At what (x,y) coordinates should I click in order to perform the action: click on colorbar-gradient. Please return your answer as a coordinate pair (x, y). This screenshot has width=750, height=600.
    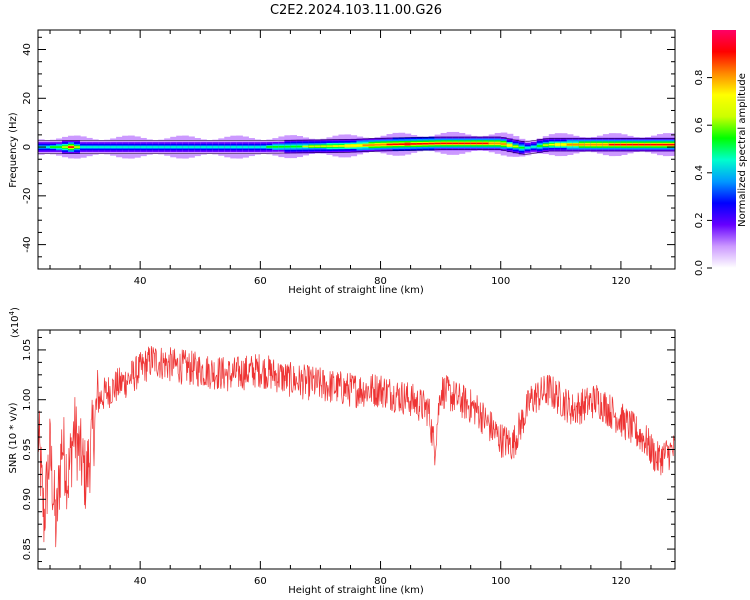
    Looking at the image, I should click on (724, 149).